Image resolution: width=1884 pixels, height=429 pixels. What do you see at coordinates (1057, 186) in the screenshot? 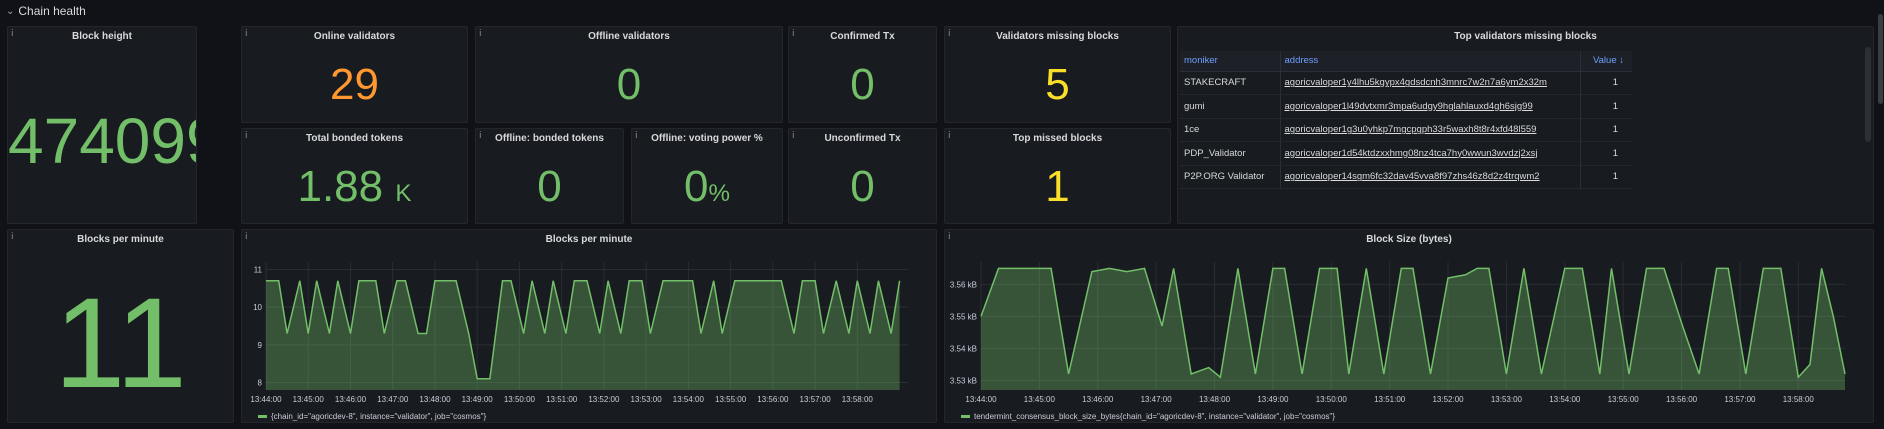
I see `stat-value: 1` at bounding box center [1057, 186].